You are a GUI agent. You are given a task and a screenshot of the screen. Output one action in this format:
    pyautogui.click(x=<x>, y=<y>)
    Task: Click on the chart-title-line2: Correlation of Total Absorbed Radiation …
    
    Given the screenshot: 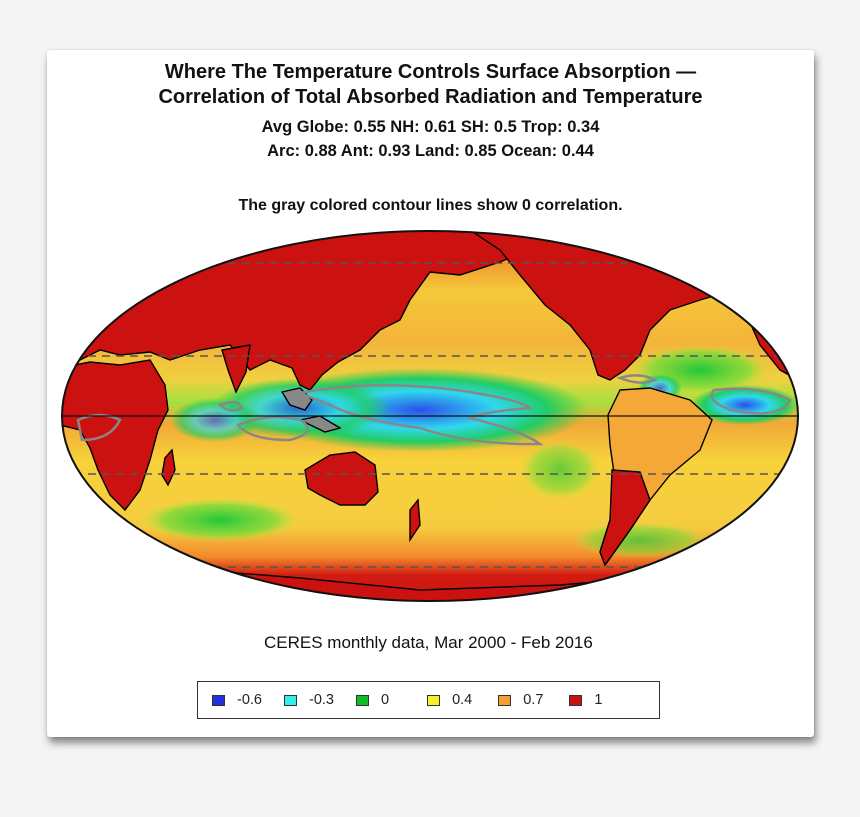 What is the action you would take?
    pyautogui.click(x=430, y=97)
    